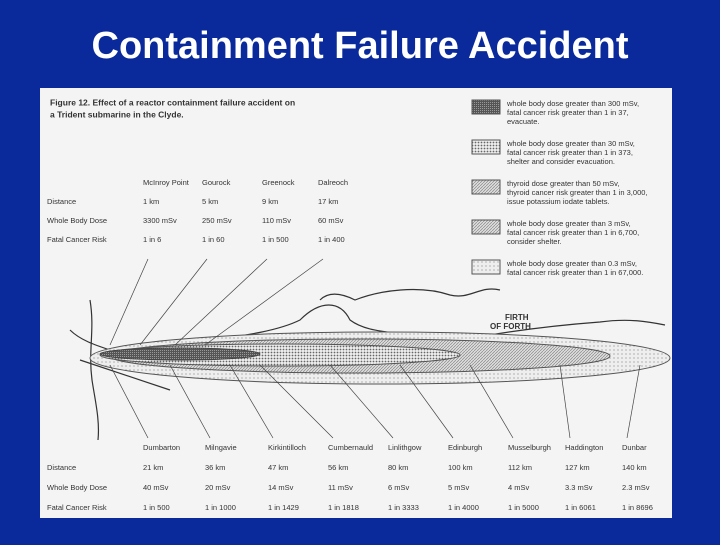 The width and height of the screenshot is (720, 545). Describe the element at coordinates (636, 487) in the screenshot. I see `cell: 2.3 mSv` at that location.